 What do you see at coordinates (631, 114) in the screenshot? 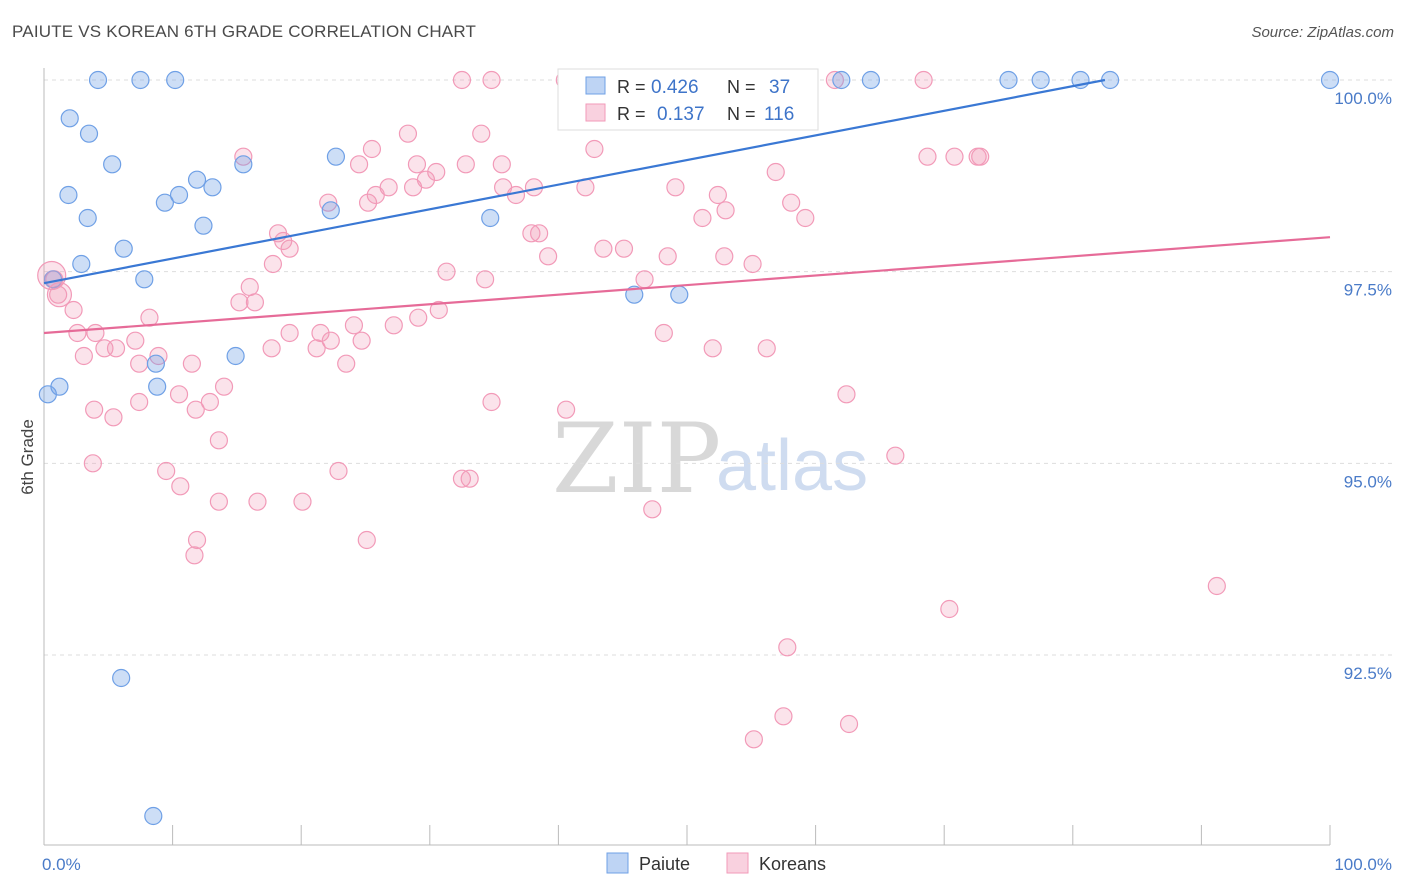
I see `stats-r-label-koreans: R =` at bounding box center [631, 114].